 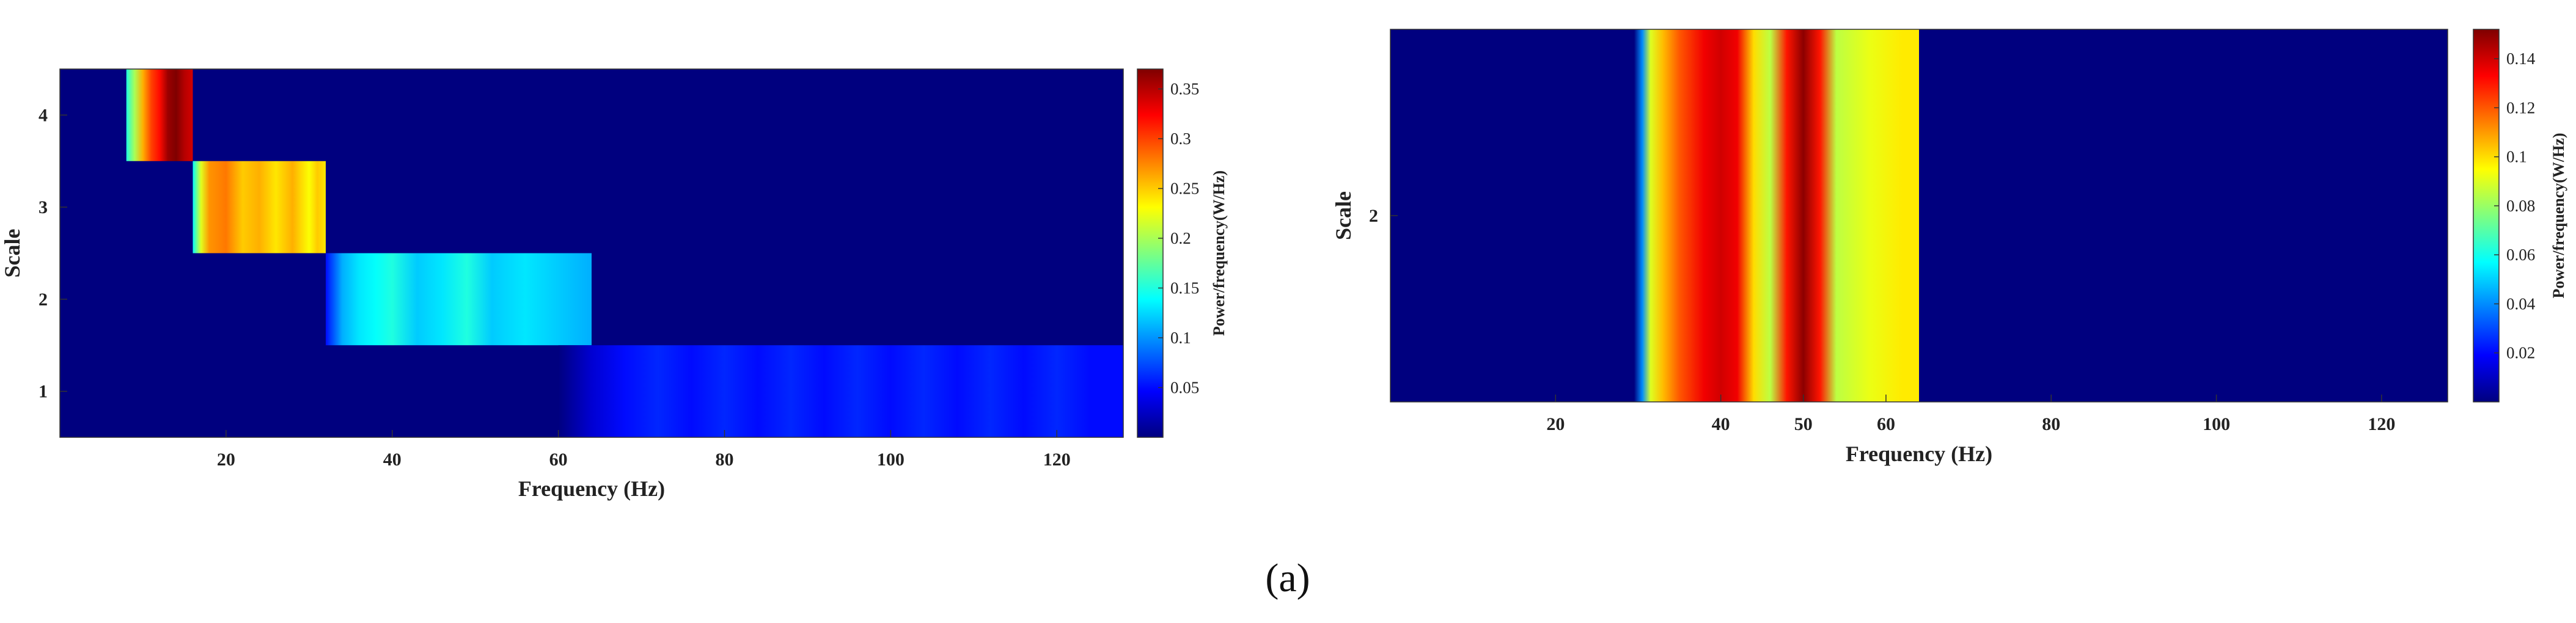 What do you see at coordinates (2520, 107) in the screenshot?
I see `colorbar-tick-label: 0.12` at bounding box center [2520, 107].